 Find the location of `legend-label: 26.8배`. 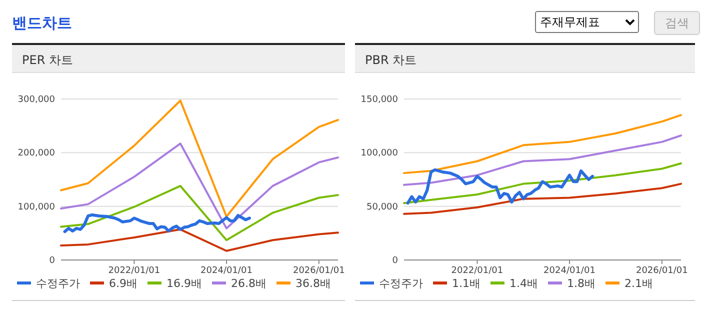

legend-label: 26.8배 is located at coordinates (248, 283).